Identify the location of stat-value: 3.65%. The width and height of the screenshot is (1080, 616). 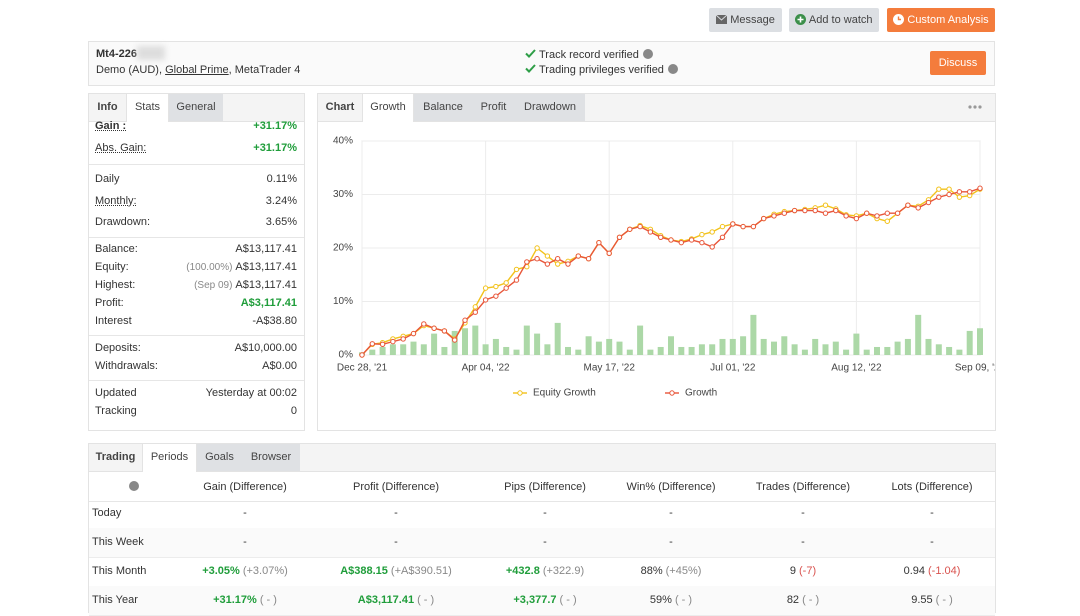
(281, 222).